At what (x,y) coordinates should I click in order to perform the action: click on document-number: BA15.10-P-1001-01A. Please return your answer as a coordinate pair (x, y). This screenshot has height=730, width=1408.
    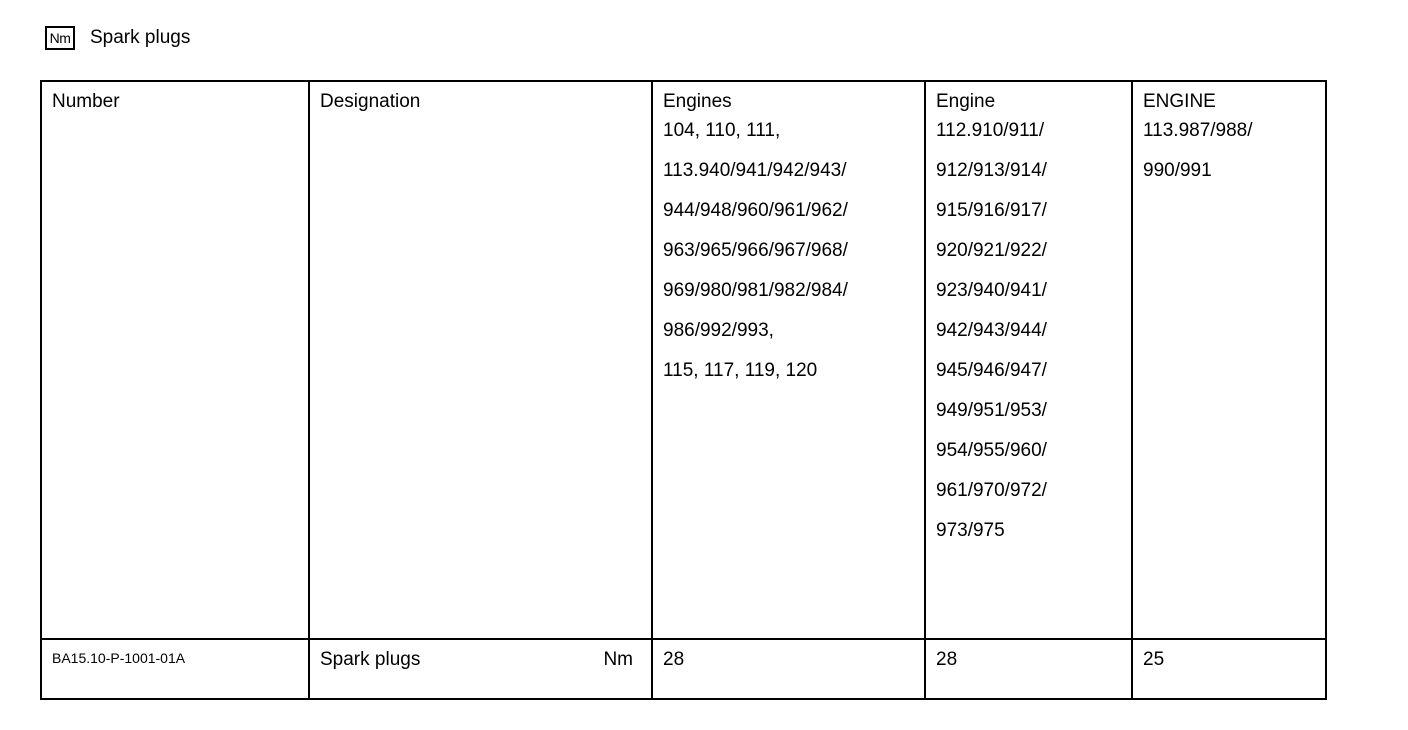
    Looking at the image, I should click on (119, 658).